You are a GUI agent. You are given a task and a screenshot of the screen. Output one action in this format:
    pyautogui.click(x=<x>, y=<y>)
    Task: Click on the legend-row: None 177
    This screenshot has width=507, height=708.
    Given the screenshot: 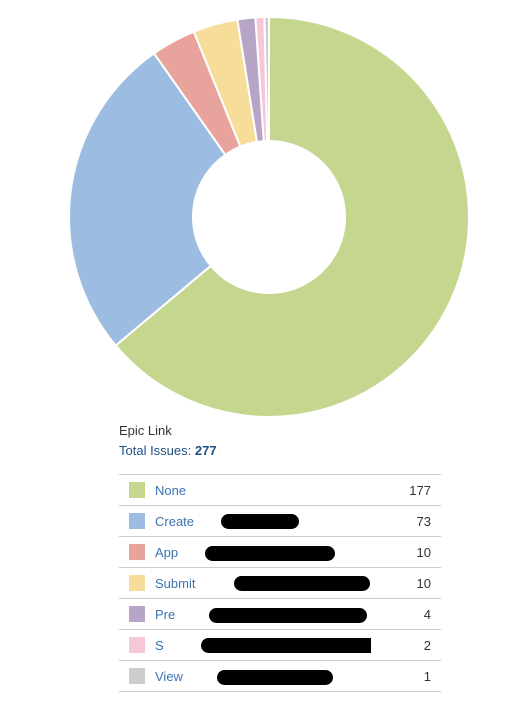 What is the action you would take?
    pyautogui.click(x=280, y=490)
    